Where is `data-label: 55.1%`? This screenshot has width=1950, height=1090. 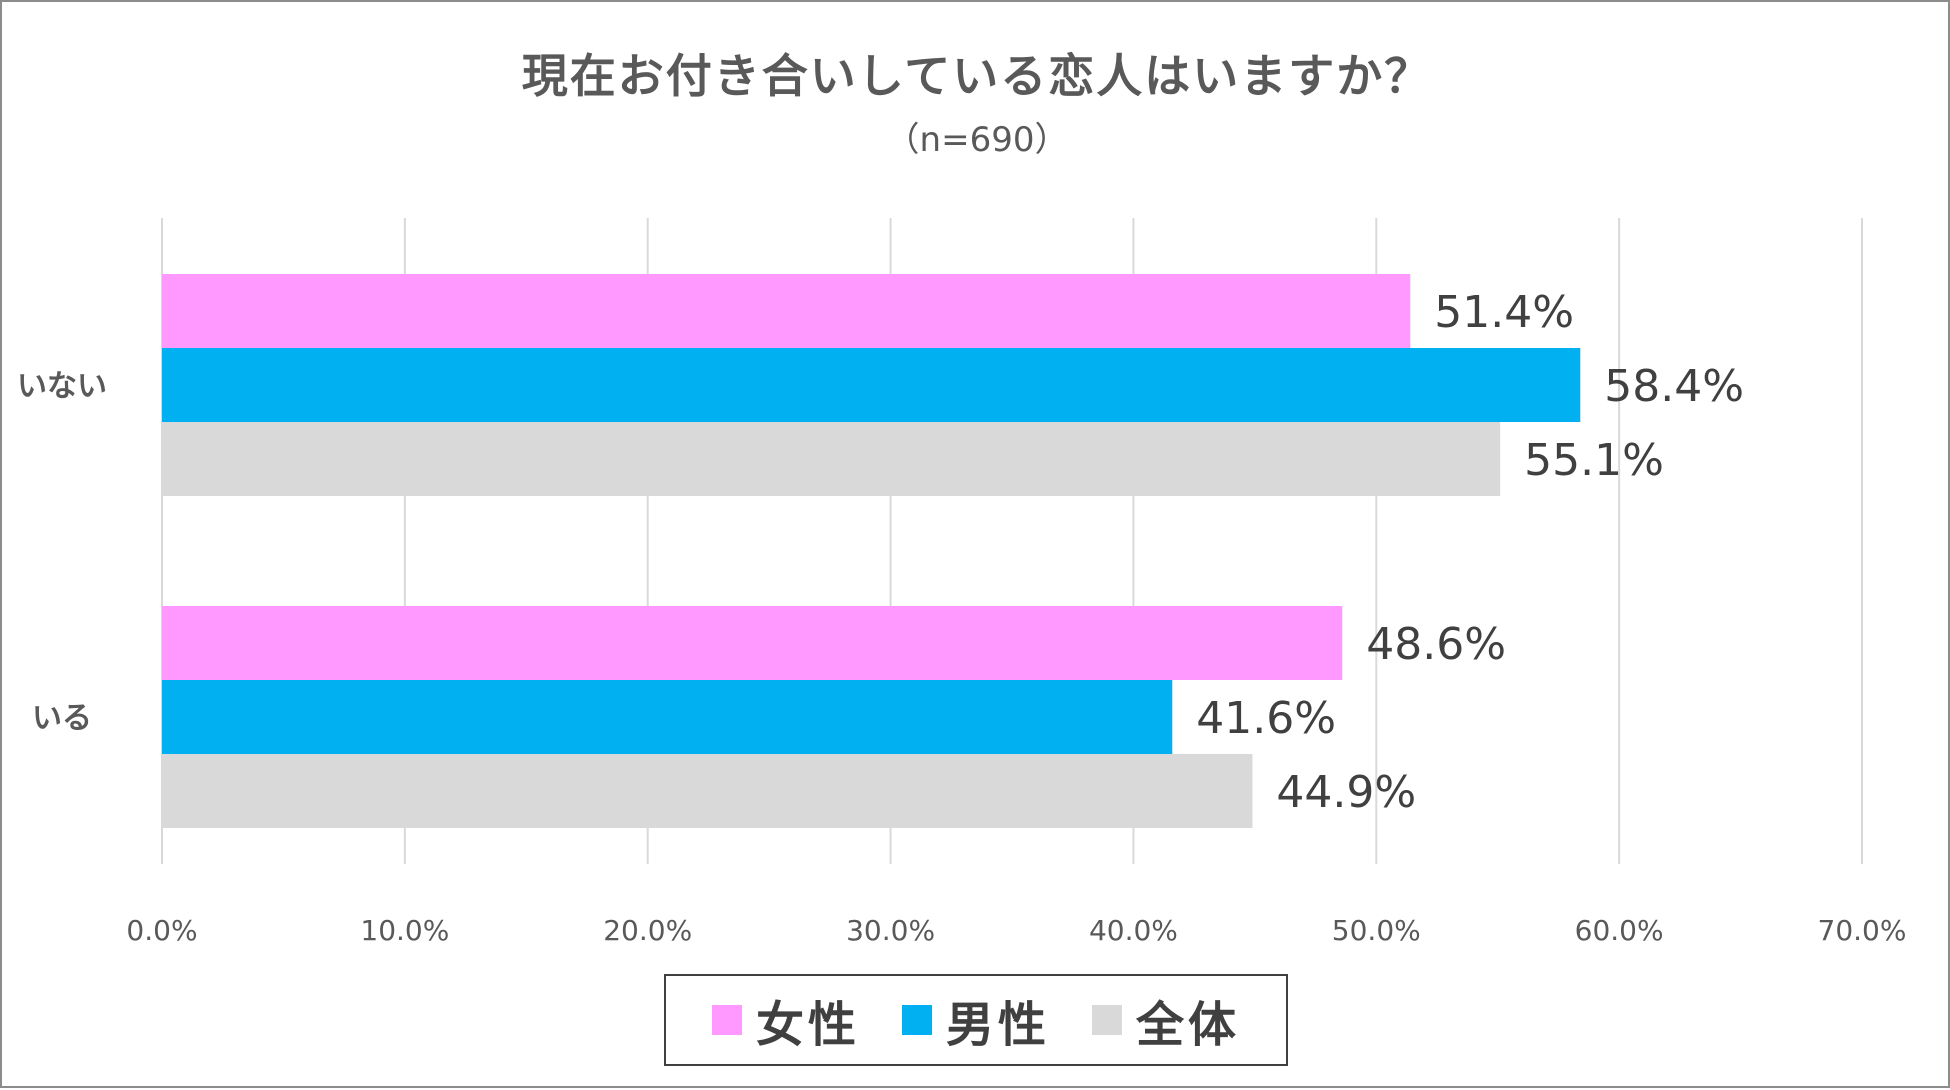 data-label: 55.1% is located at coordinates (1594, 460).